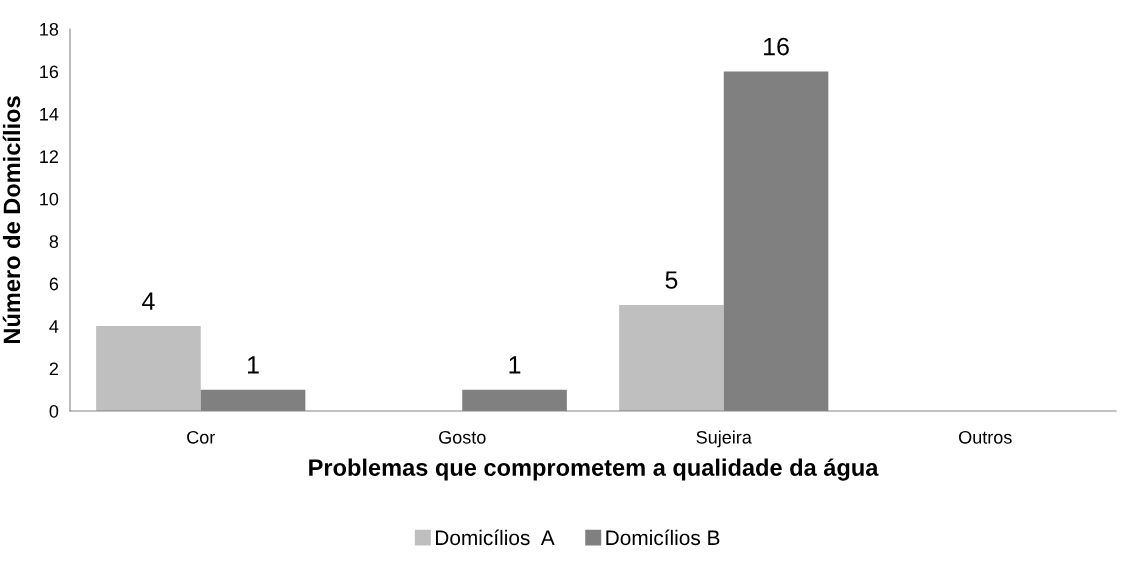 This screenshot has width=1136, height=568. I want to click on x-tick-label: Cor, so click(201, 437).